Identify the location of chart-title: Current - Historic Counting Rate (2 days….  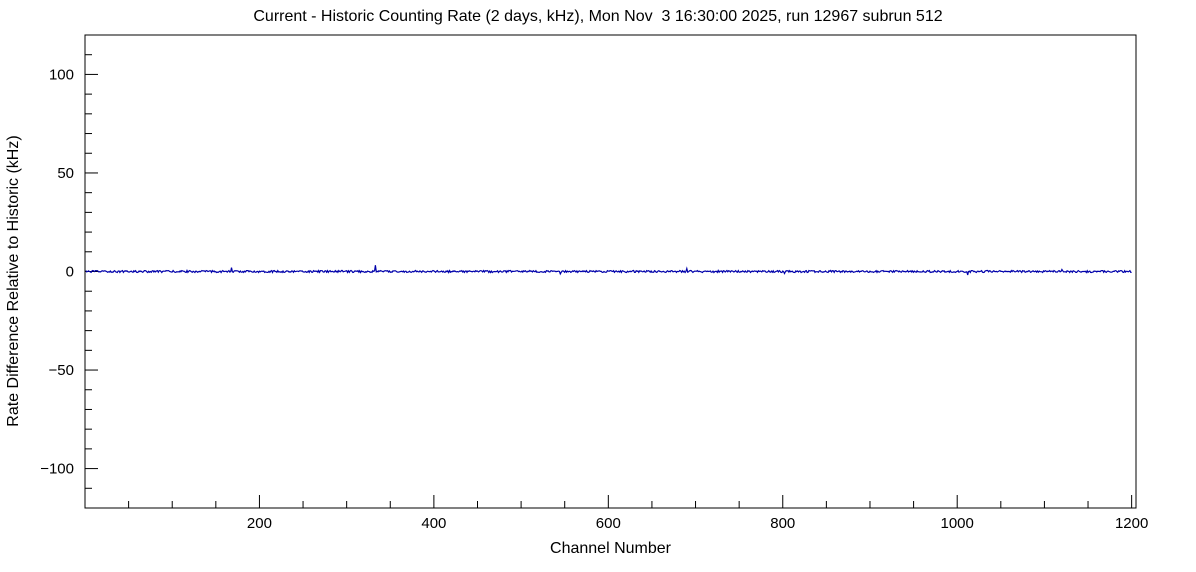
(598, 16).